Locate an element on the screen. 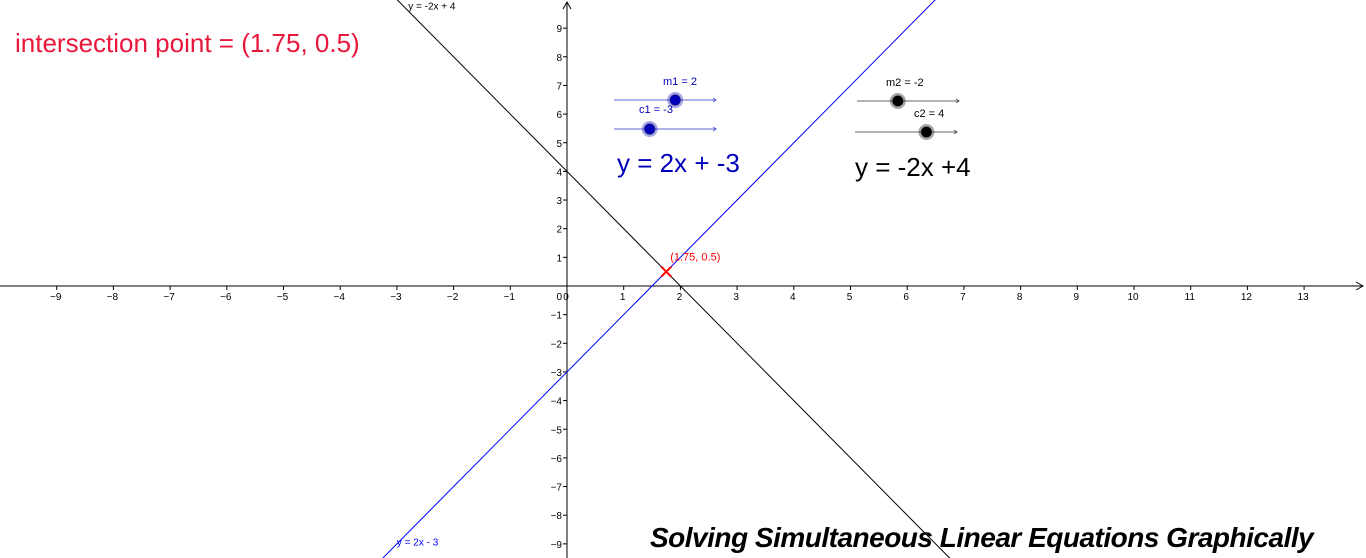  y-tick-label: 4 is located at coordinates (559, 172).